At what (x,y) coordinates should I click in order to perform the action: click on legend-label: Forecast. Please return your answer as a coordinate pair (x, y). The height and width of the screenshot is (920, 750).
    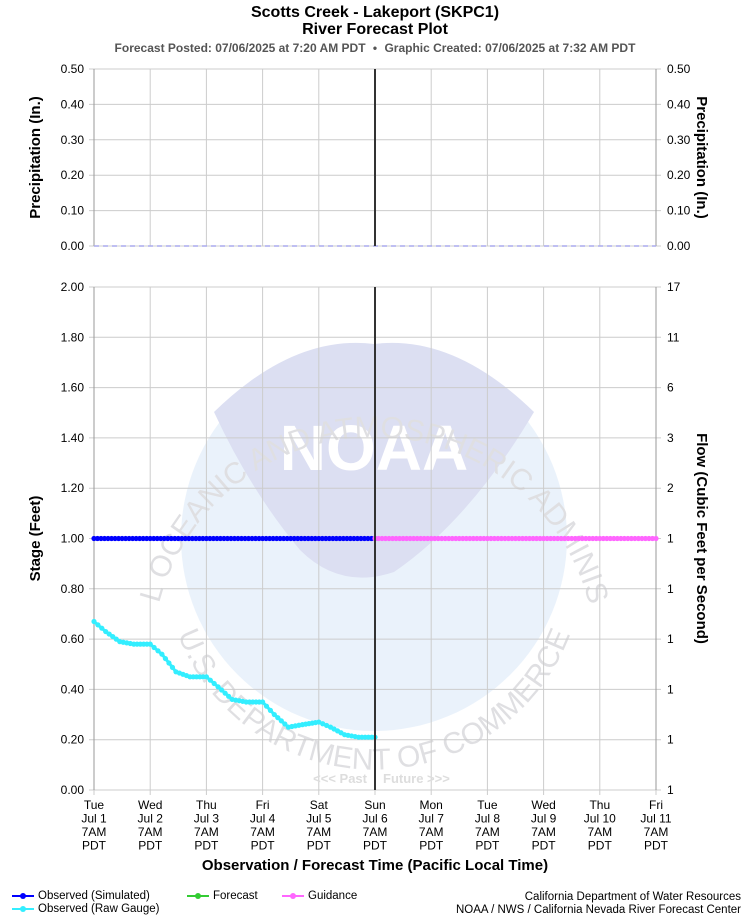
    Looking at the image, I should click on (235, 896).